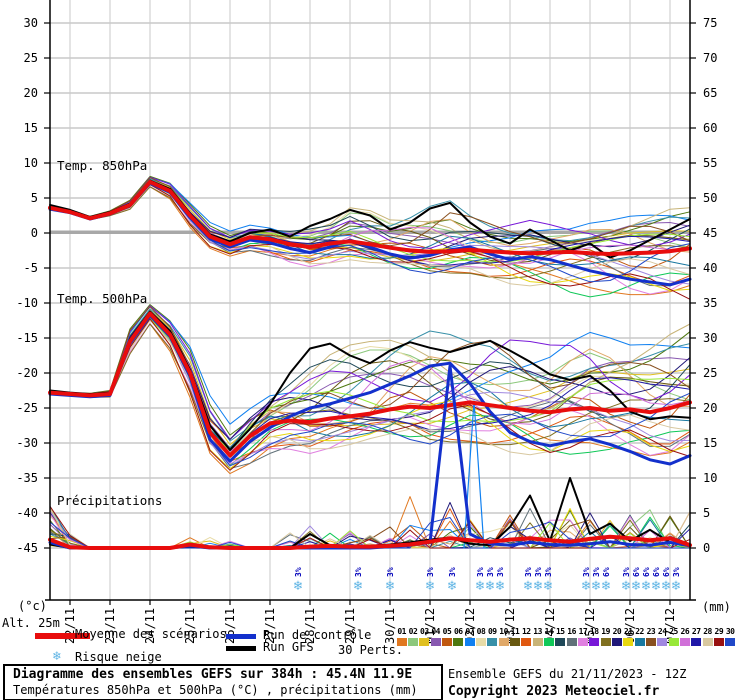 This screenshot has width=740, height=700. What do you see at coordinates (110, 626) in the screenshot?
I see `x-axis-date-label: 23/11` at bounding box center [110, 626].